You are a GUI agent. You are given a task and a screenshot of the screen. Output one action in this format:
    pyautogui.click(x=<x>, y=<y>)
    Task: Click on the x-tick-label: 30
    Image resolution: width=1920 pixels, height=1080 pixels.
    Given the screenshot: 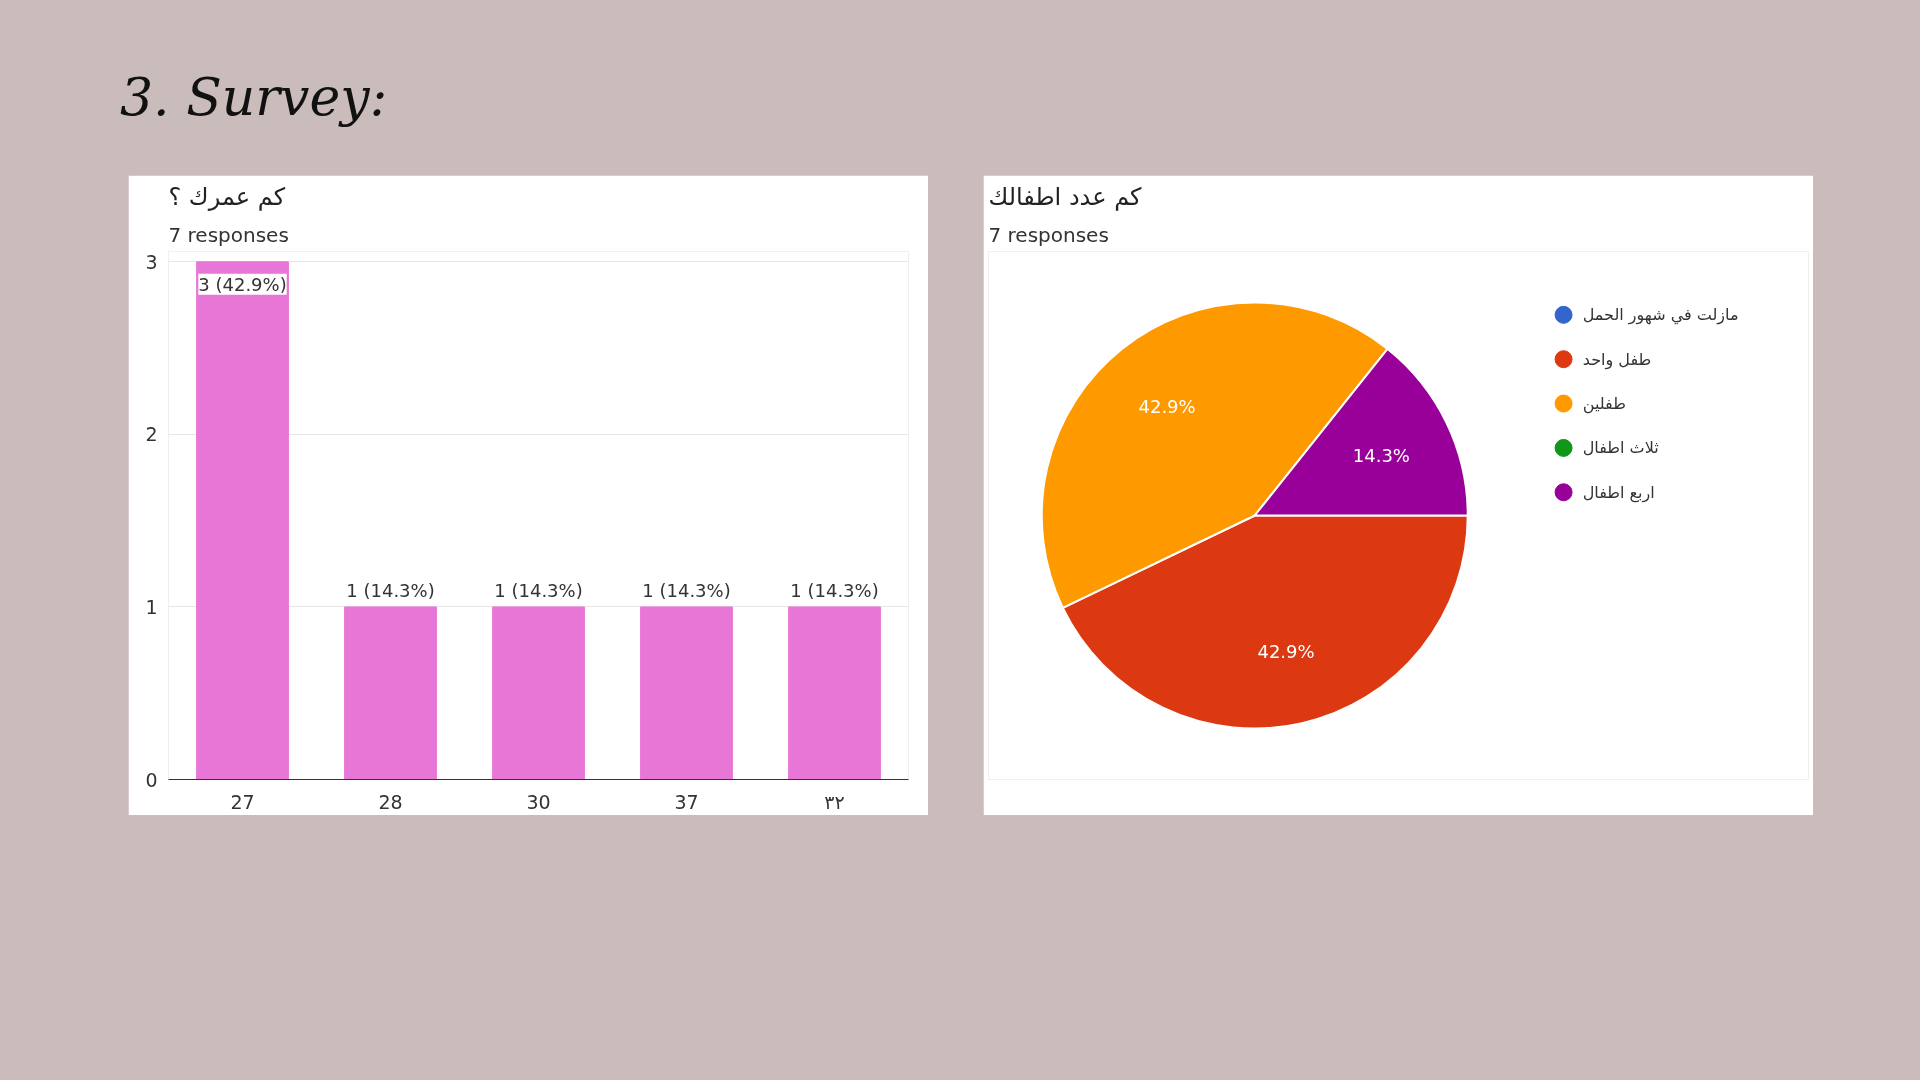 What is the action you would take?
    pyautogui.click(x=538, y=801)
    